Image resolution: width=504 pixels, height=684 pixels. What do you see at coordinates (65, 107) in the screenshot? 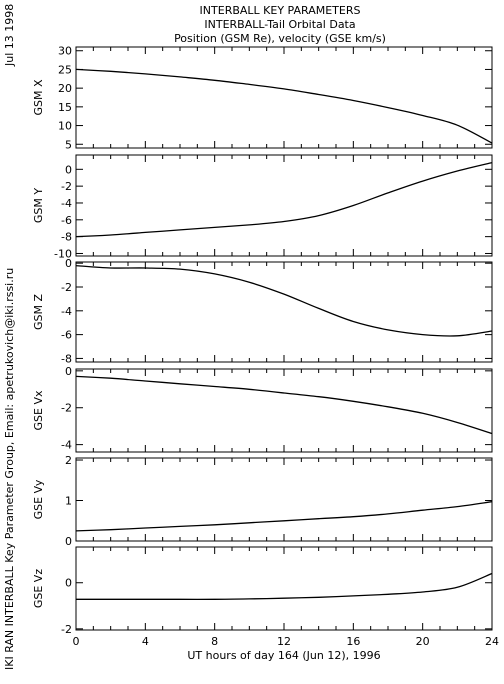
I see `y-tick-label: 15` at bounding box center [65, 107].